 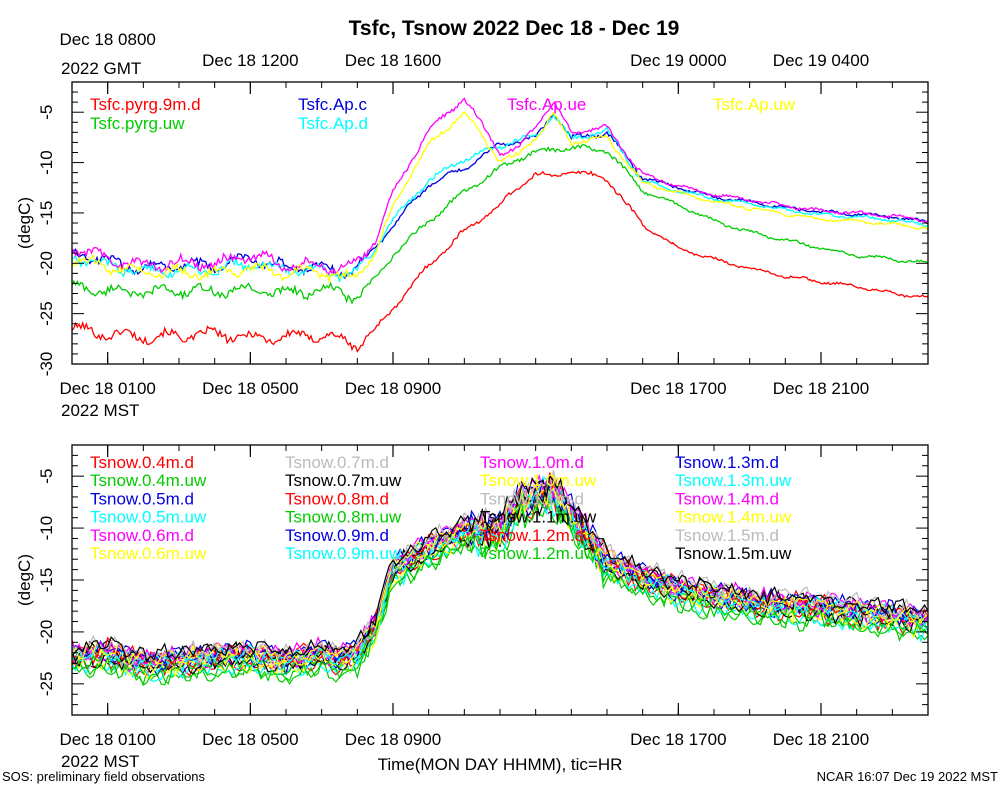 I want to click on top-mst-tick-label: Dec 18 0900, so click(x=393, y=388).